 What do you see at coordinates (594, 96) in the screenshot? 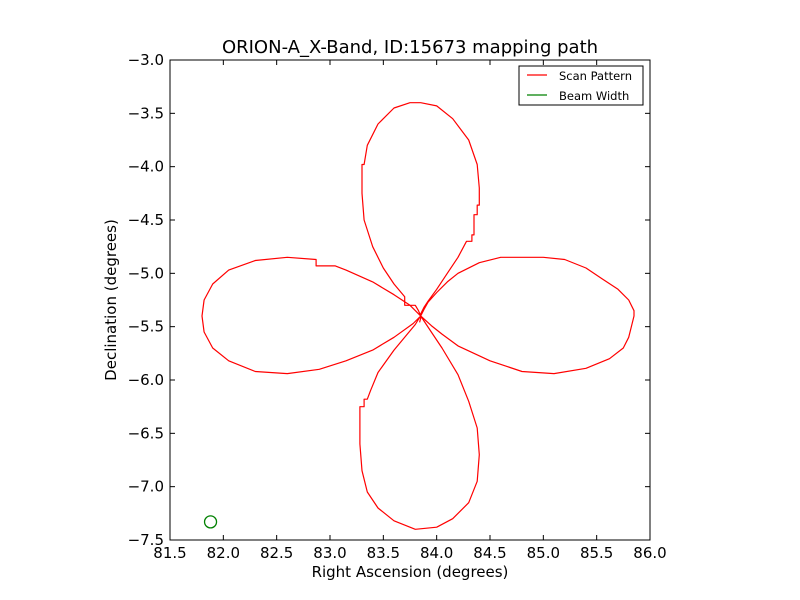
I see `legend-beam-width-label: Beam Width` at bounding box center [594, 96].